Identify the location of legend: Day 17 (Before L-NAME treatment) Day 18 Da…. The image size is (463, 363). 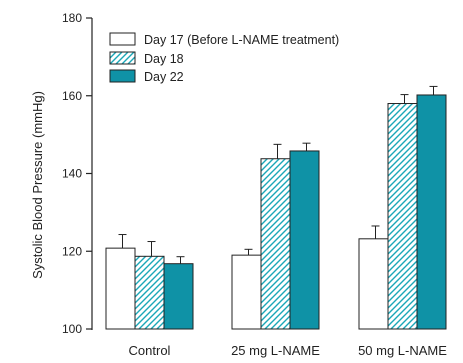
(224, 58).